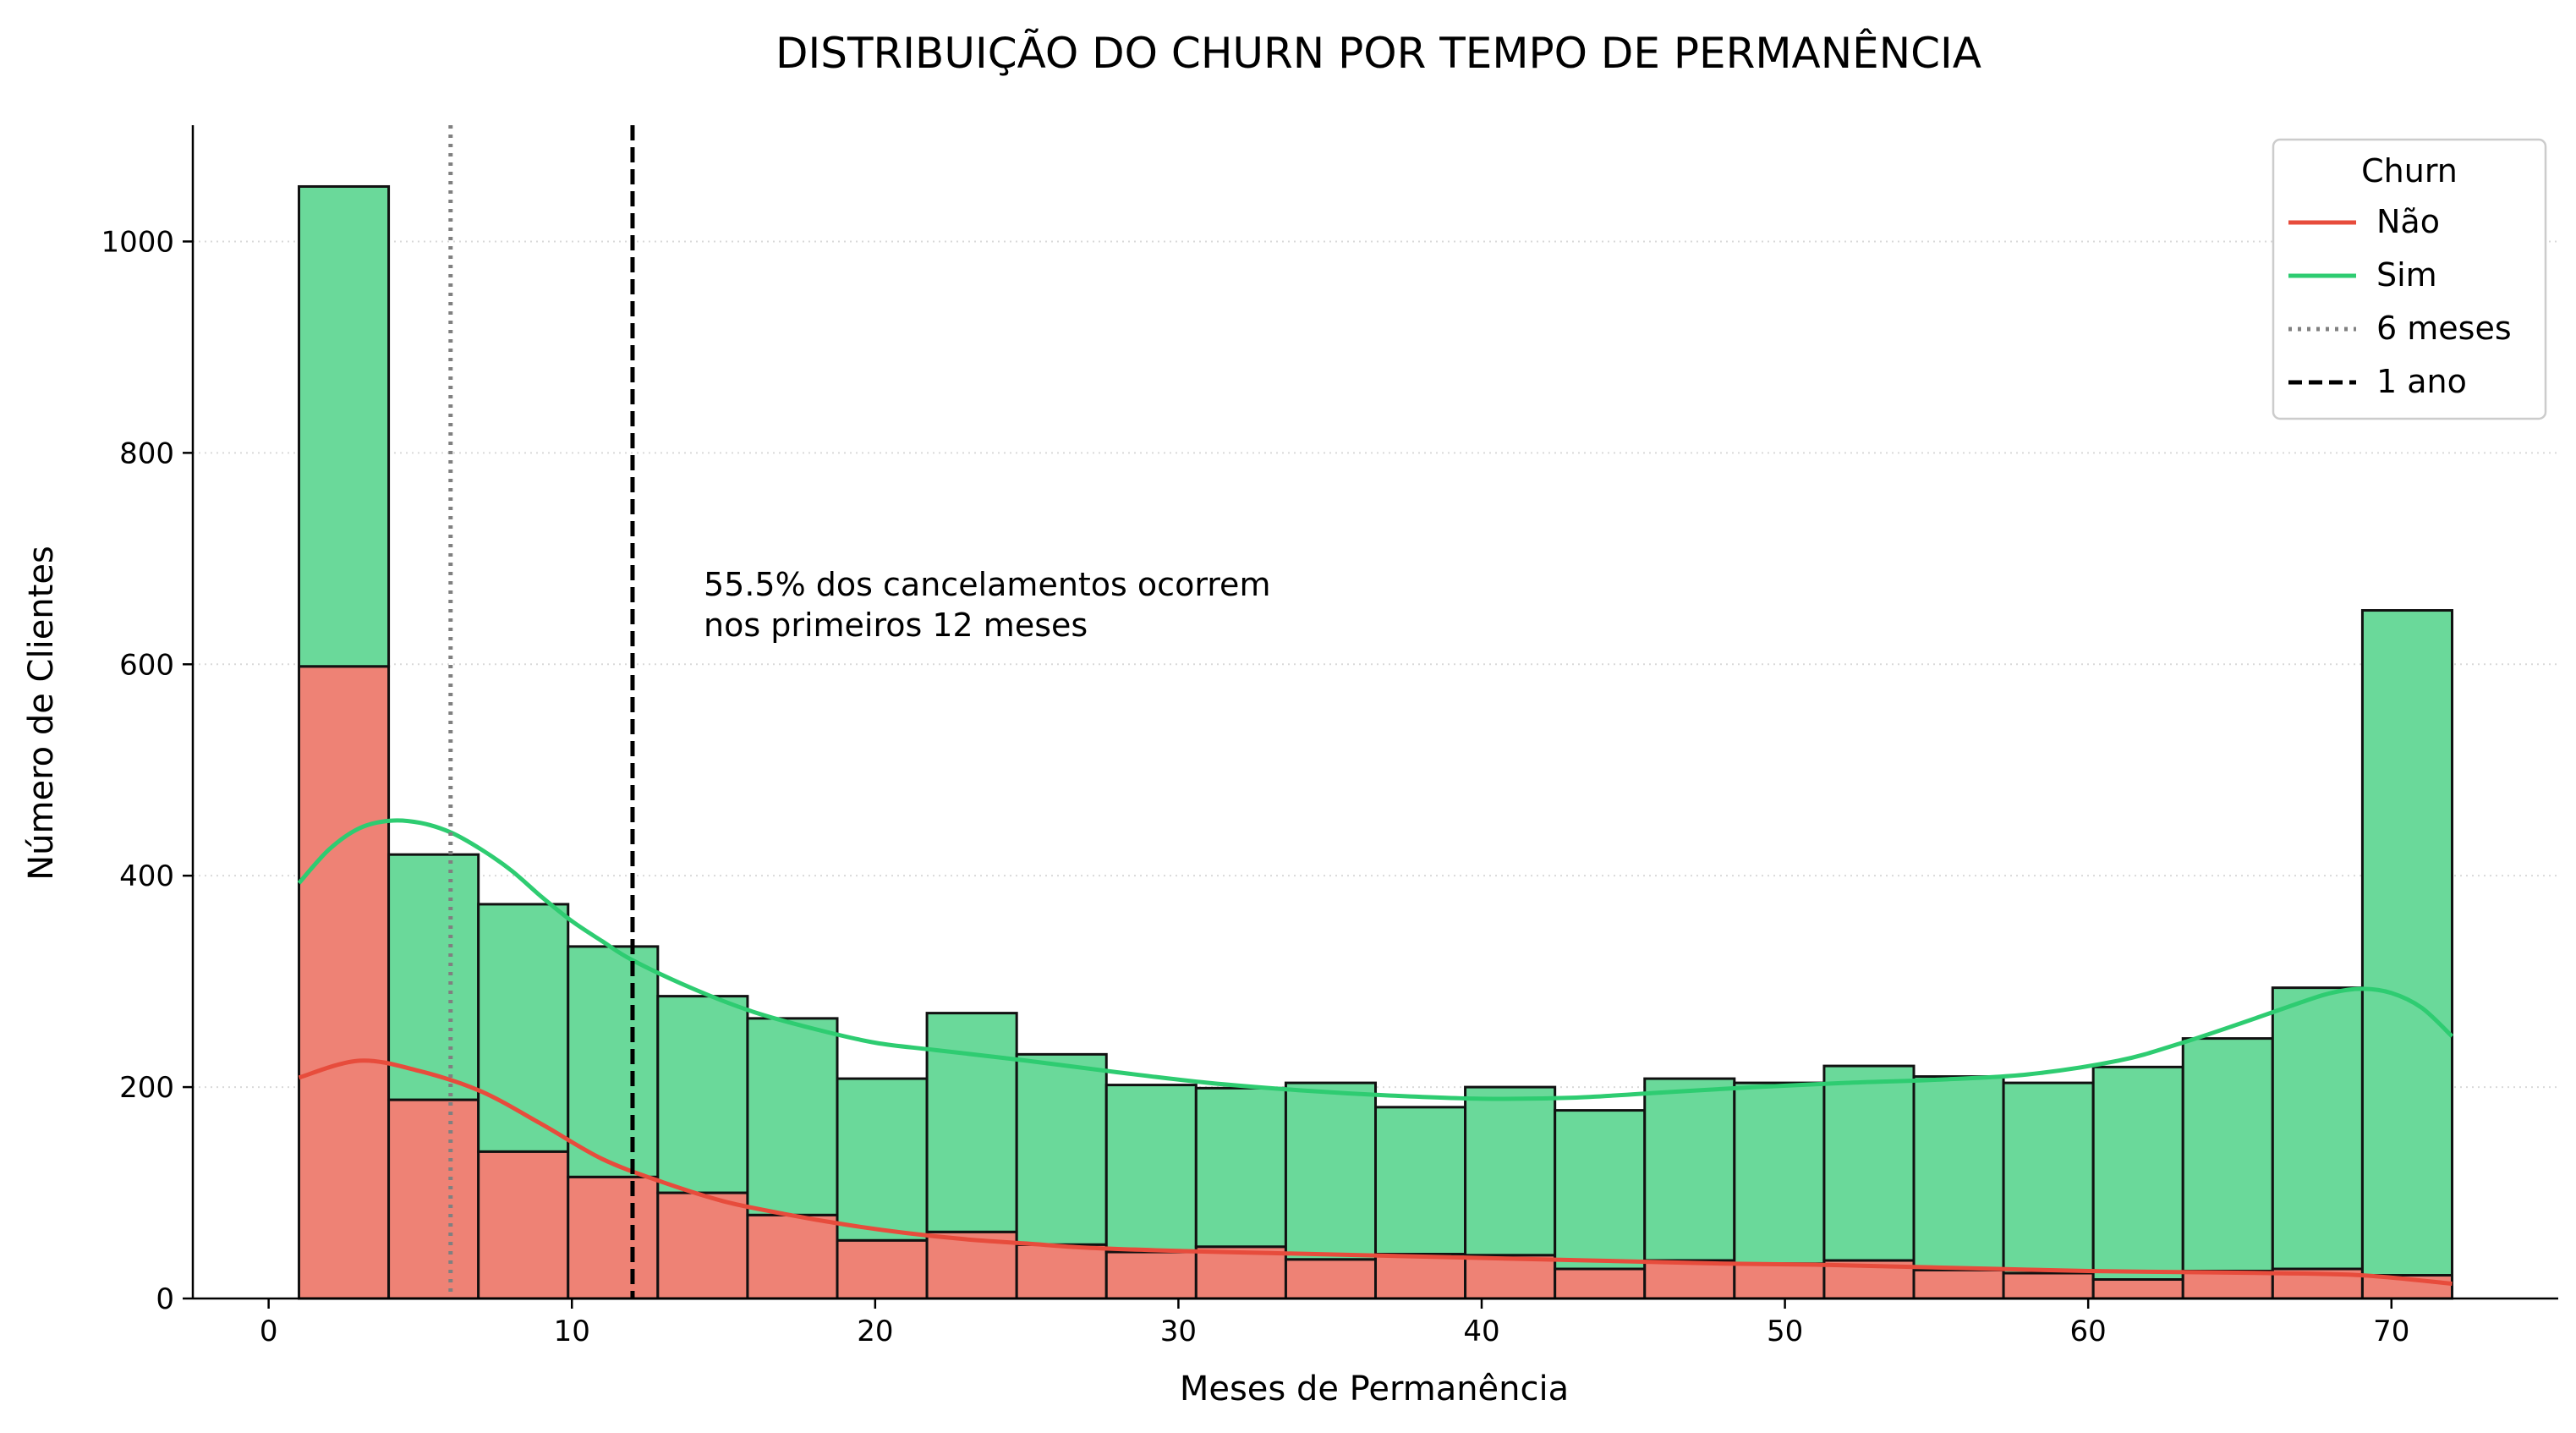  I want to click on y-tick-label: 800, so click(146, 453).